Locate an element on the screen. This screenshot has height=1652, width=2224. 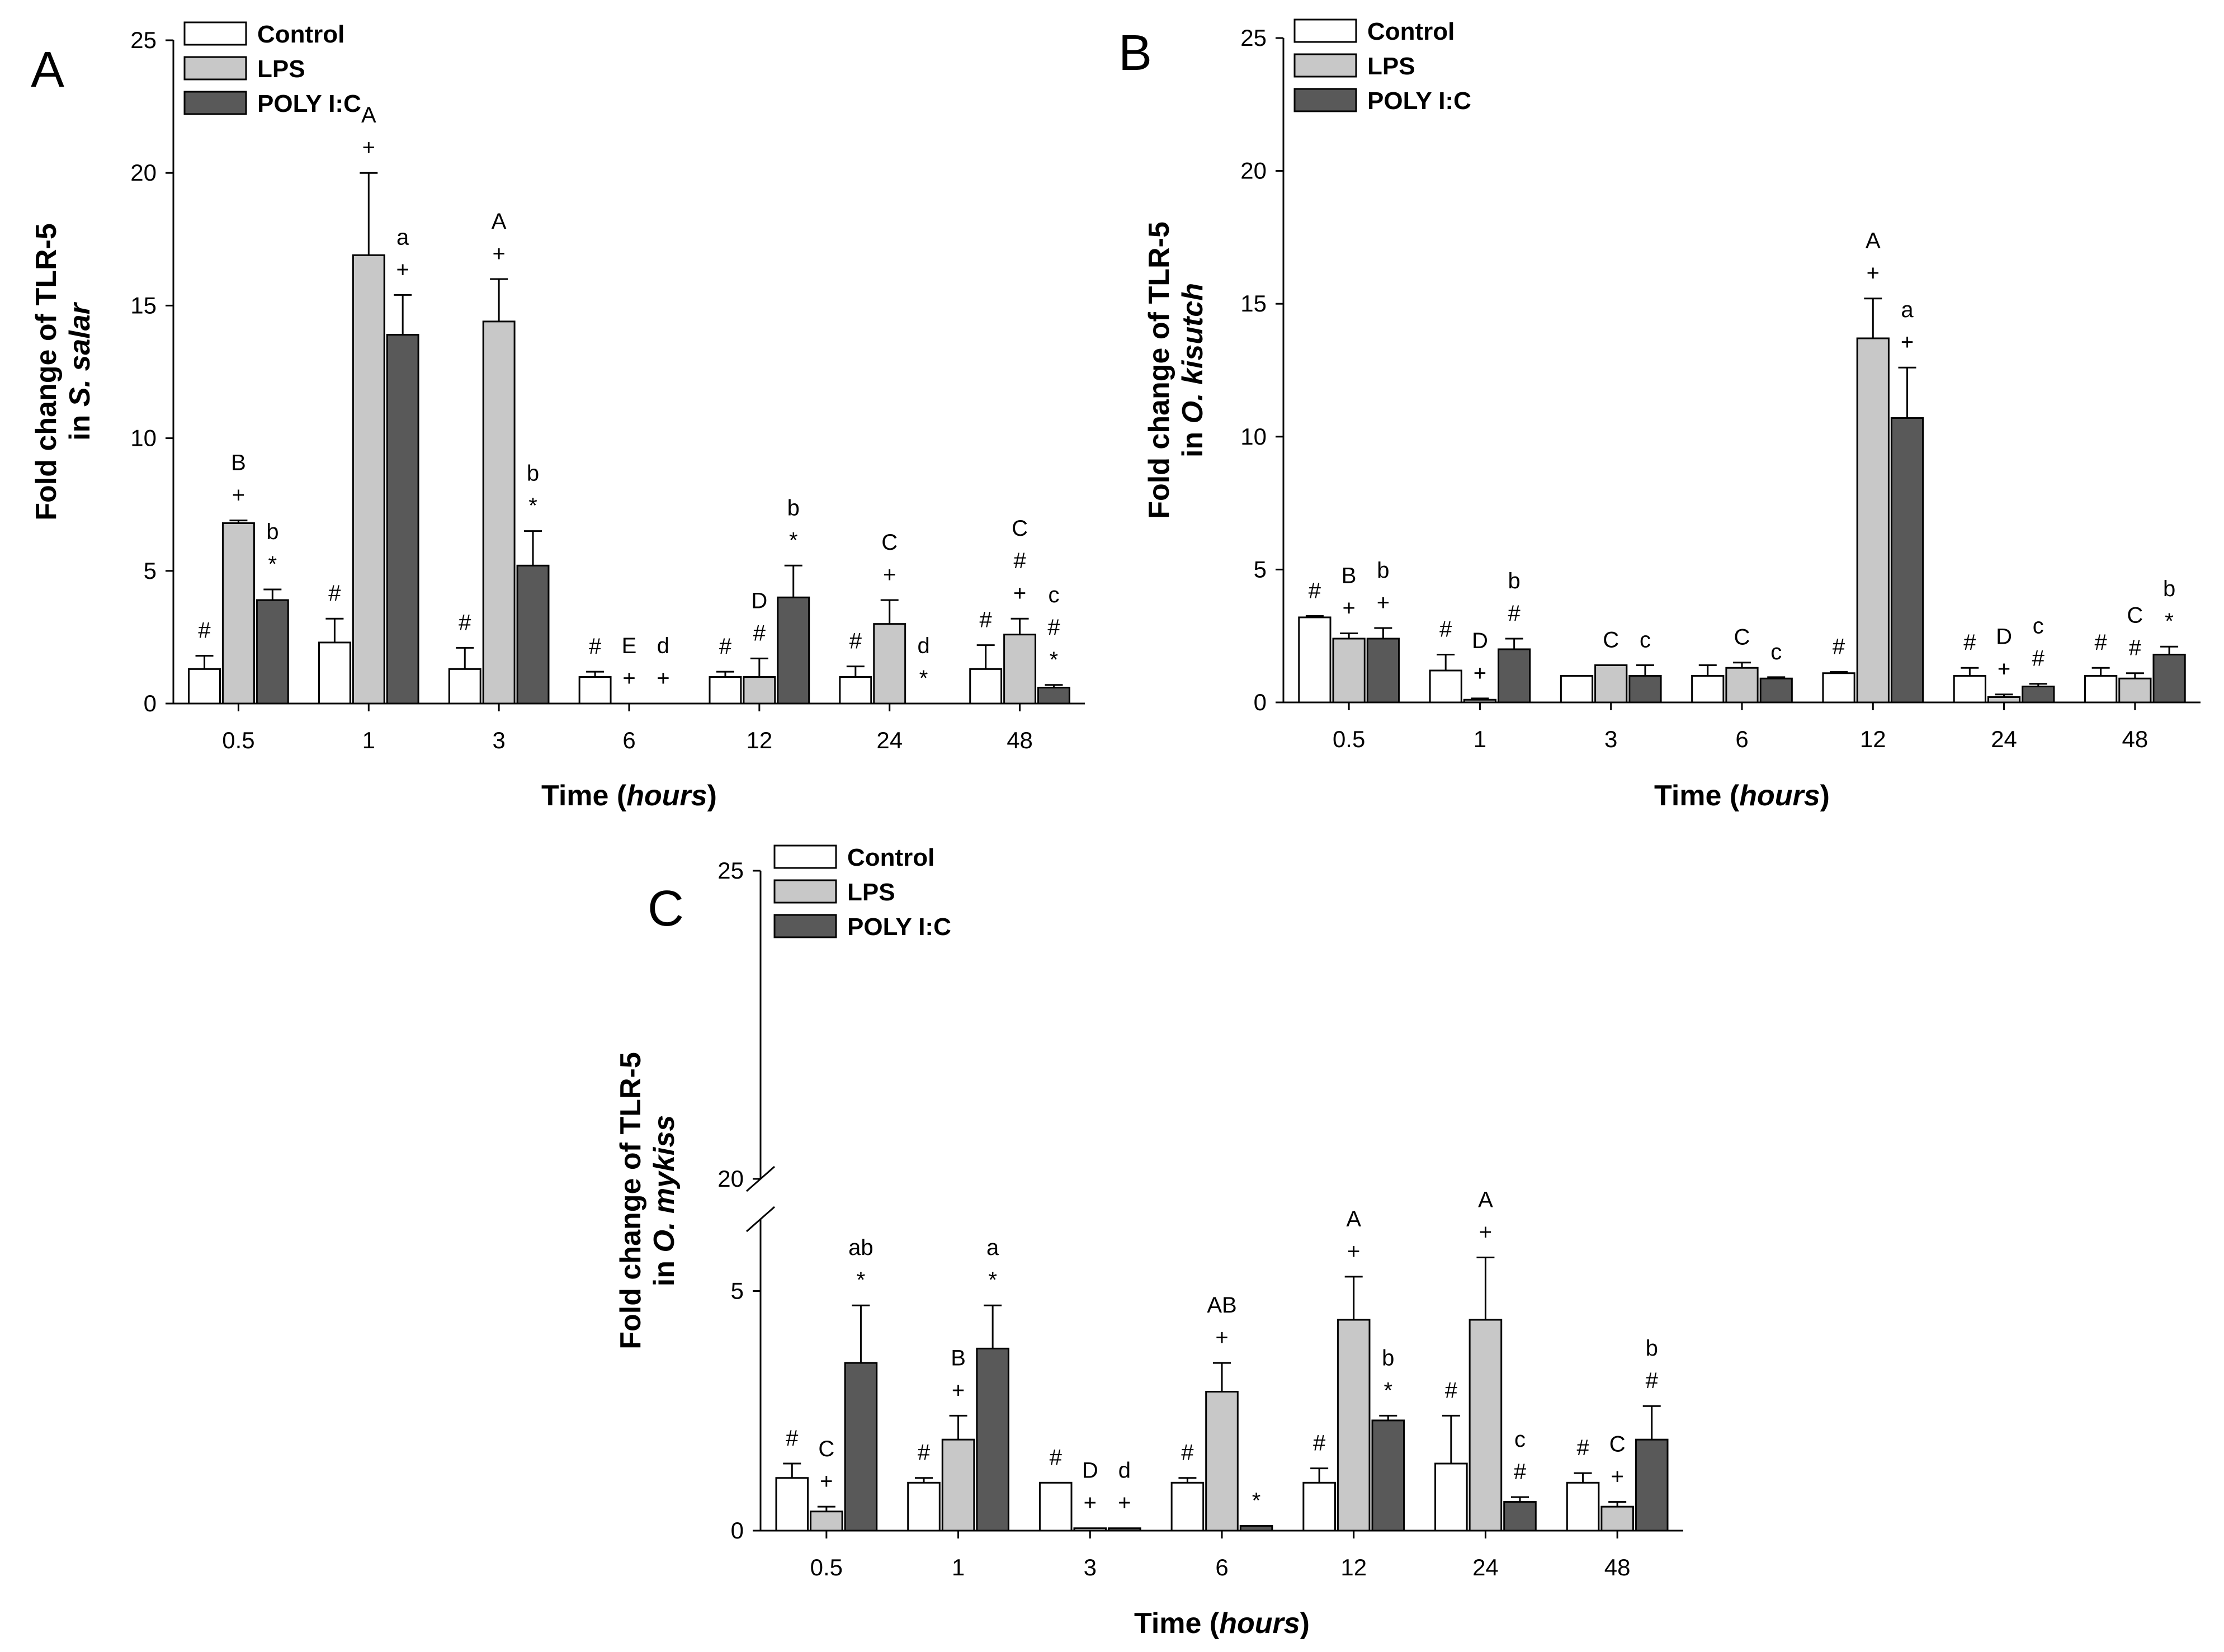
y-axis-label-line2: in is located at coordinates (665, 1270).